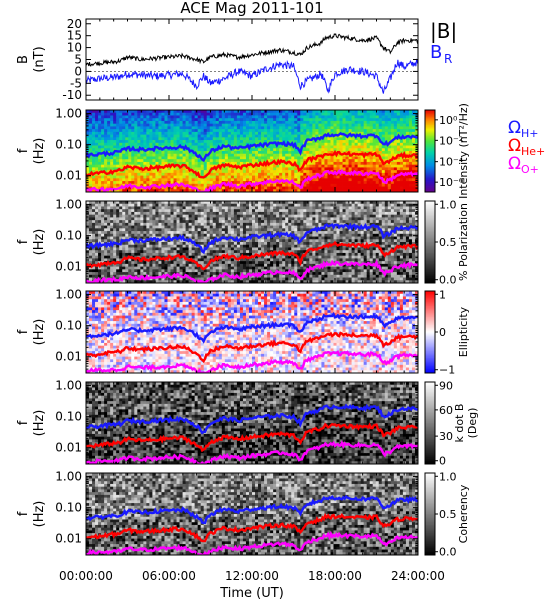  What do you see at coordinates (252, 361) in the screenshot?
I see `gyrofrequency-line-oplus` at bounding box center [252, 361].